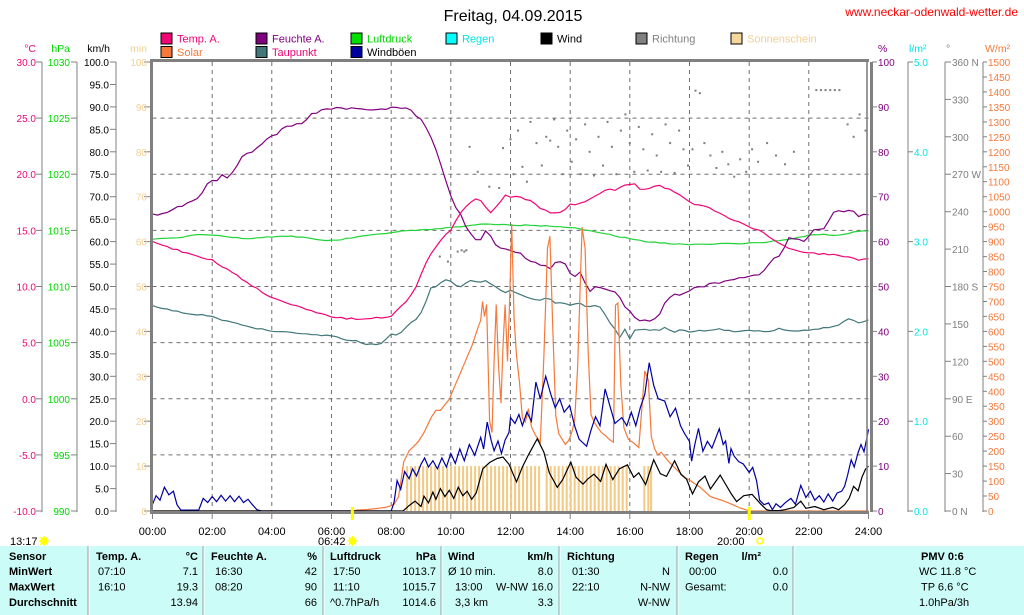  I want to click on svg-text: 360 N, so click(965, 63).